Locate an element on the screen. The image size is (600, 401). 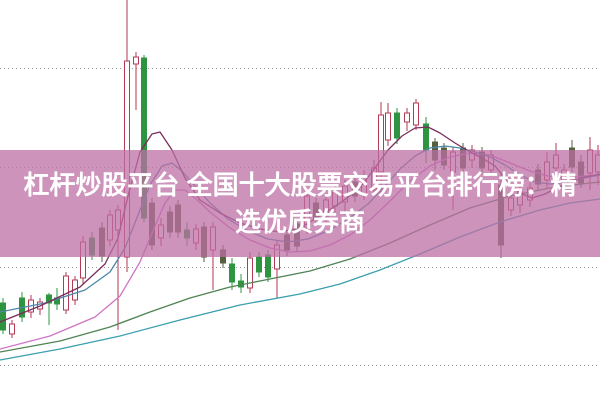
headline-line-2: 选优质券商 is located at coordinates (299, 221).